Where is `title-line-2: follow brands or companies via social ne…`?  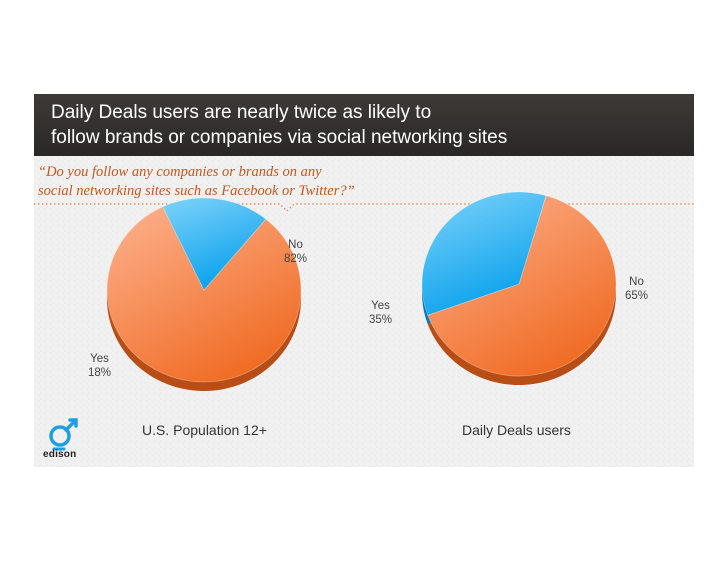
title-line-2: follow brands or companies via social ne… is located at coordinates (279, 137).